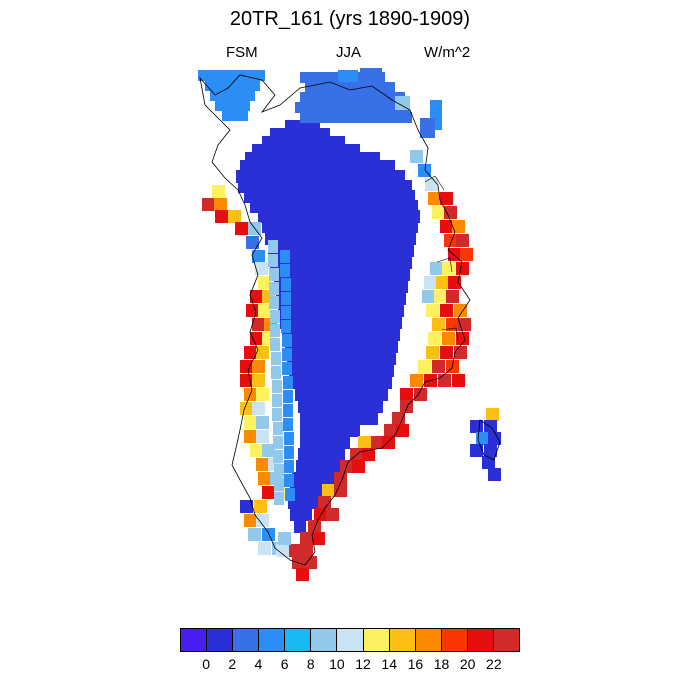 The image size is (700, 700). Describe the element at coordinates (242, 52) in the screenshot. I see `variable-label: FSM` at that location.